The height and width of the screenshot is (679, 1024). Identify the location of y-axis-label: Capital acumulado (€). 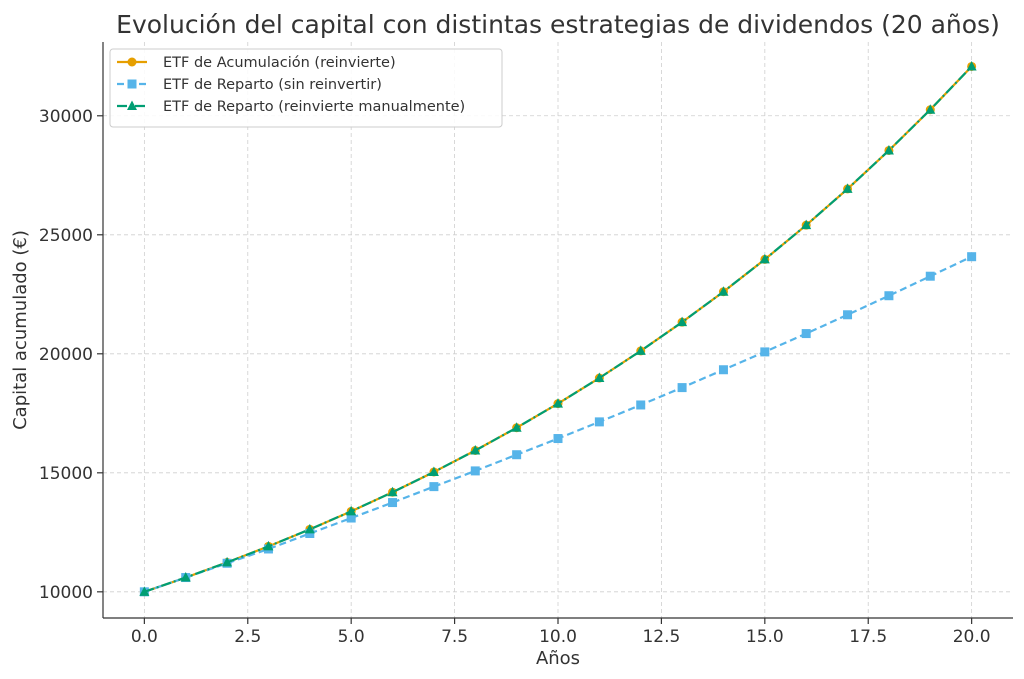
(20, 330).